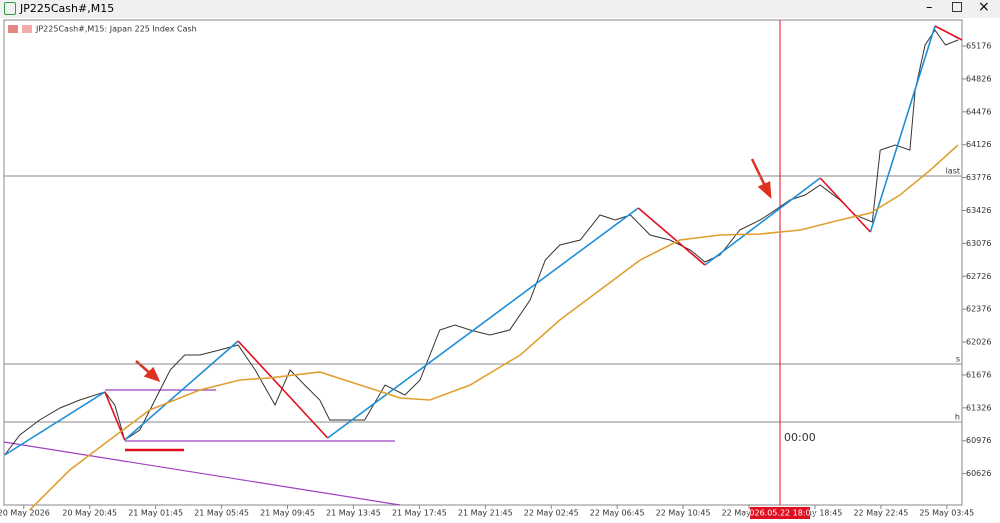  Describe the element at coordinates (978, 342) in the screenshot. I see `y-tick-label: 62026` at that location.